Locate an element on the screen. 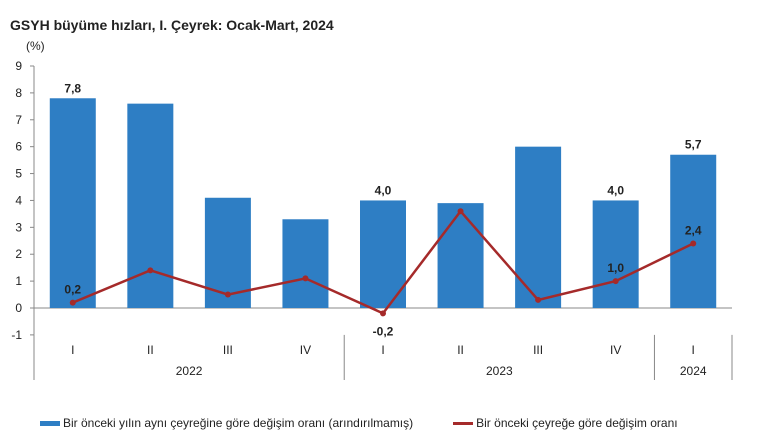 The image size is (761, 446). legend-label-line: Bir önceki çeyreğe göre değişim oranı is located at coordinates (577, 423).